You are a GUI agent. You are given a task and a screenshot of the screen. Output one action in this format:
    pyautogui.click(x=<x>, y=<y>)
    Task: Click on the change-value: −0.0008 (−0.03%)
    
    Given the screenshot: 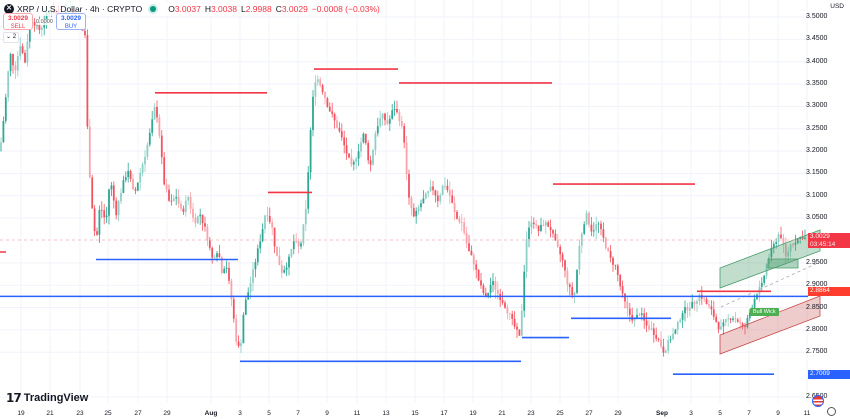 What is the action you would take?
    pyautogui.click(x=345, y=9)
    